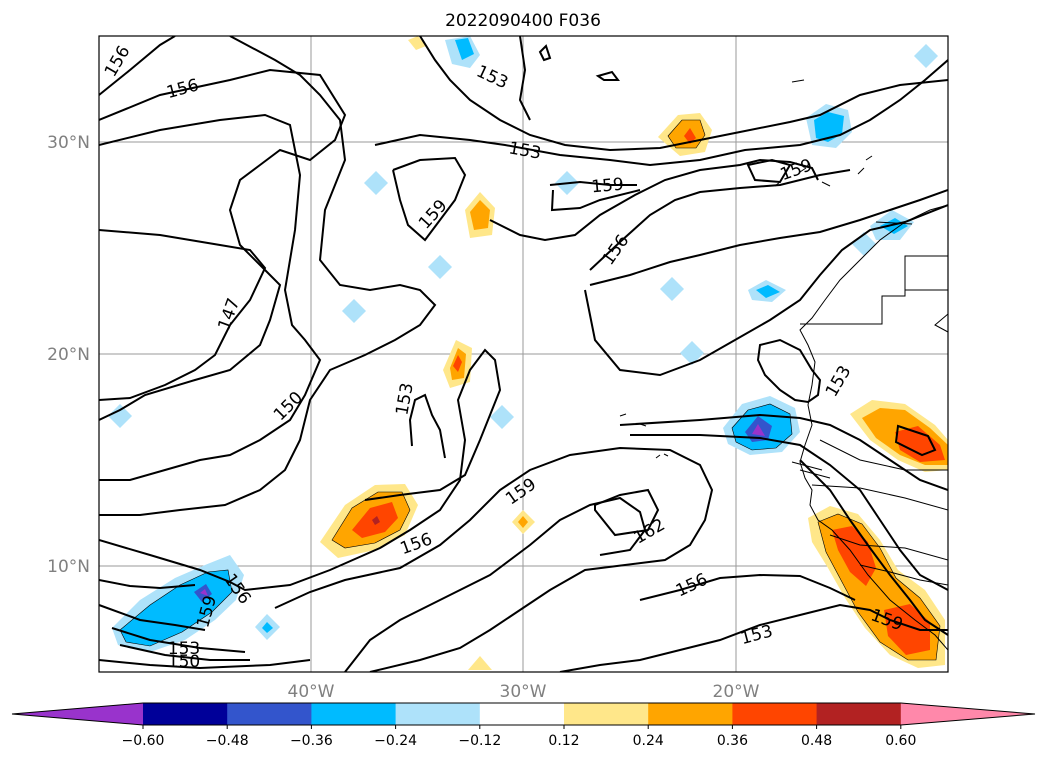 The width and height of the screenshot is (1047, 765). I want to click on colorbar-tick-label: 0.12, so click(563, 741).